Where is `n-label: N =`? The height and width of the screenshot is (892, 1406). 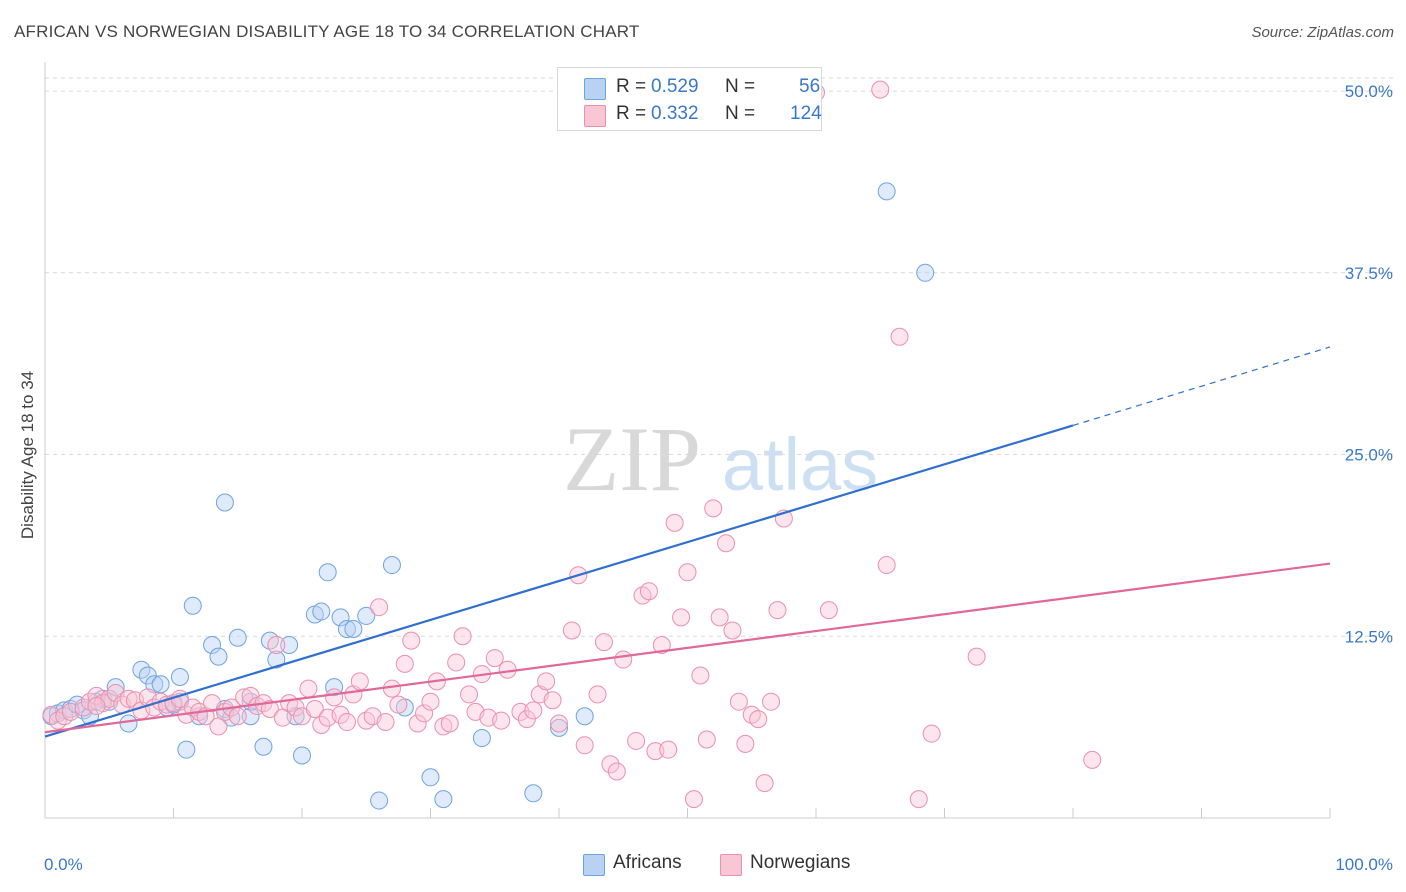 n-label: N = is located at coordinates (740, 86).